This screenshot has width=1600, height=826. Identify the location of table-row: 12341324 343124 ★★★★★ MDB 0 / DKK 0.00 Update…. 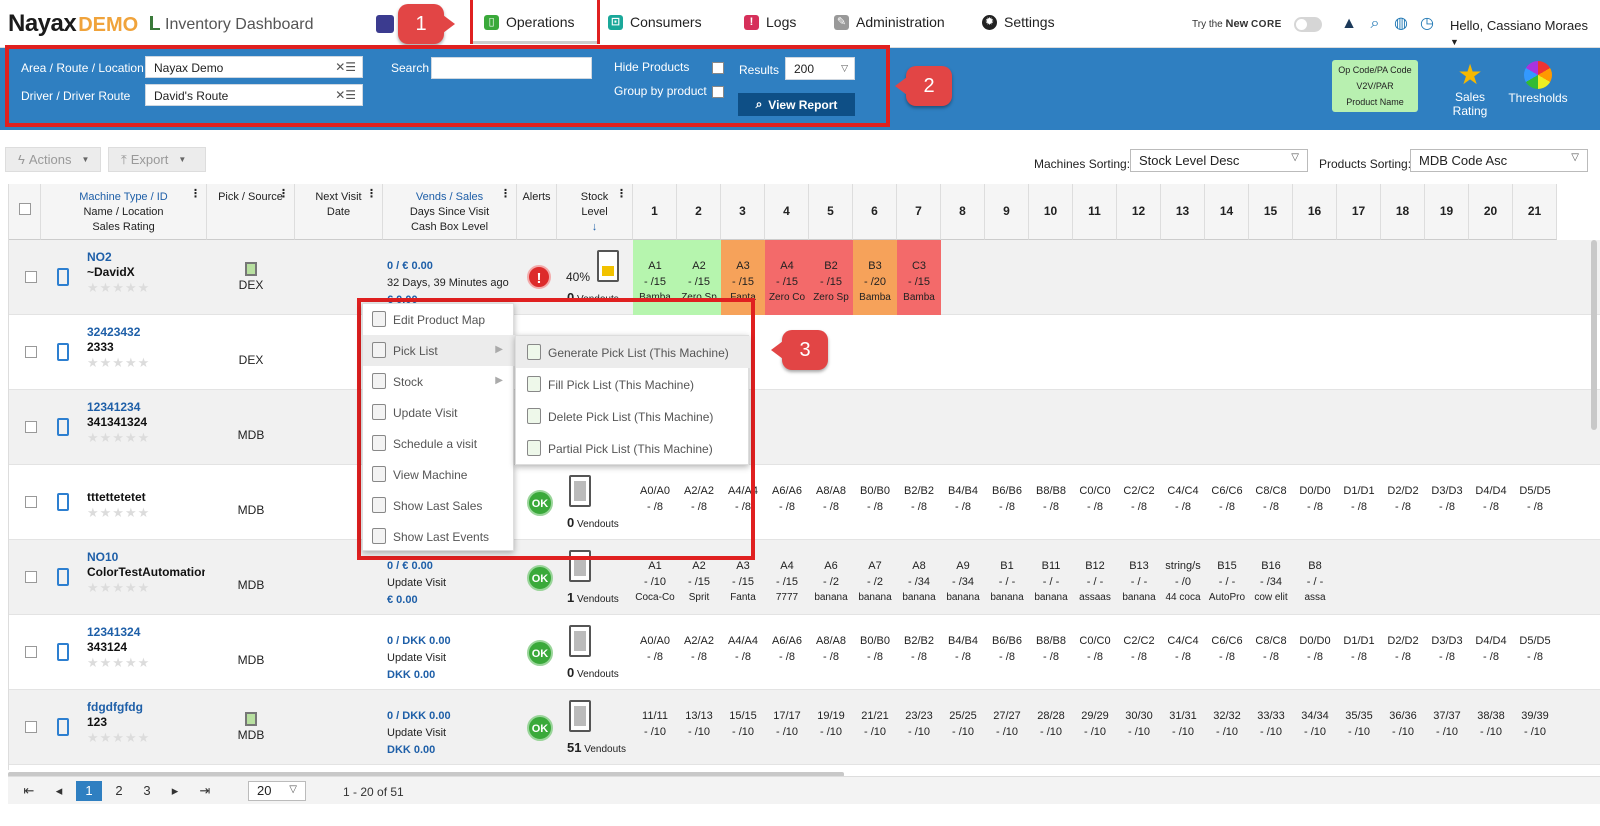
(804, 652).